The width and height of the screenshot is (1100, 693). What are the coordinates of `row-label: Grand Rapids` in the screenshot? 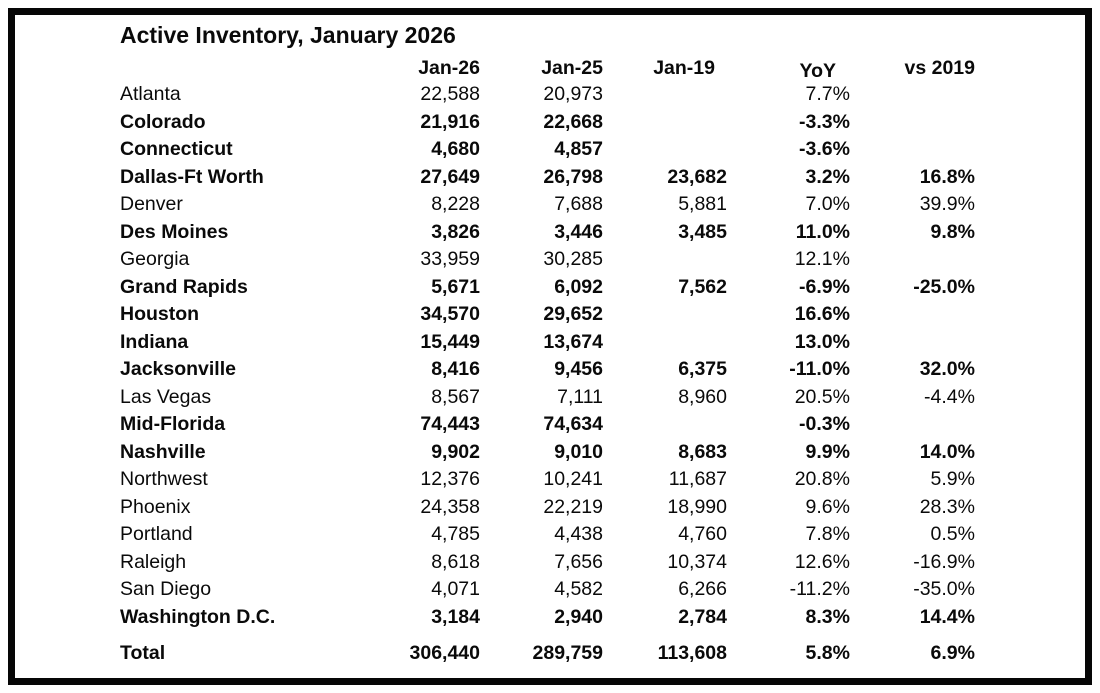 It's located at (184, 286).